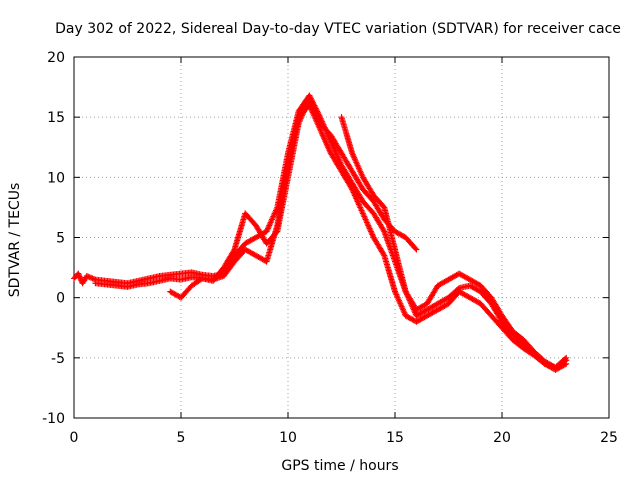 This screenshot has width=640, height=480. What do you see at coordinates (60, 239) in the screenshot?
I see `y-tick-label: 5` at bounding box center [60, 239].